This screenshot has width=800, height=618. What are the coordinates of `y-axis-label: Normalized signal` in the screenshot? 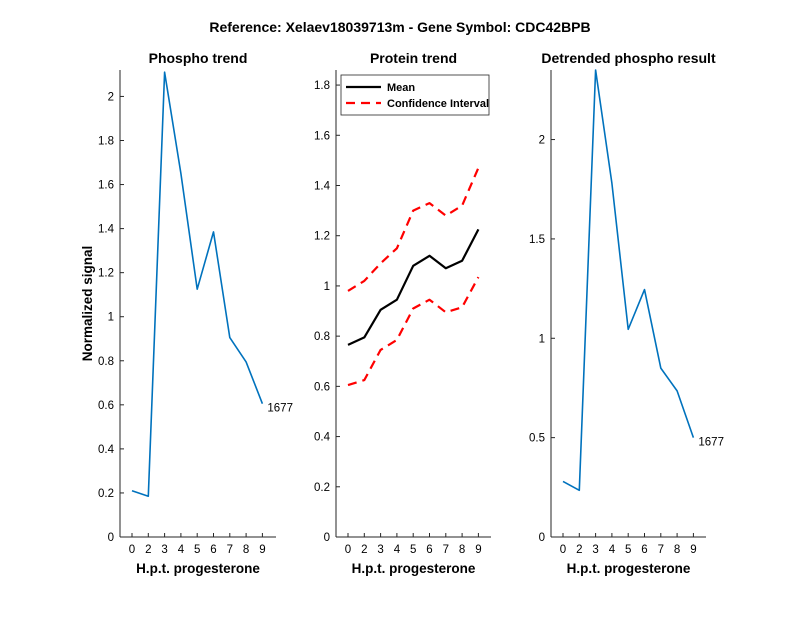 It's located at (87, 304).